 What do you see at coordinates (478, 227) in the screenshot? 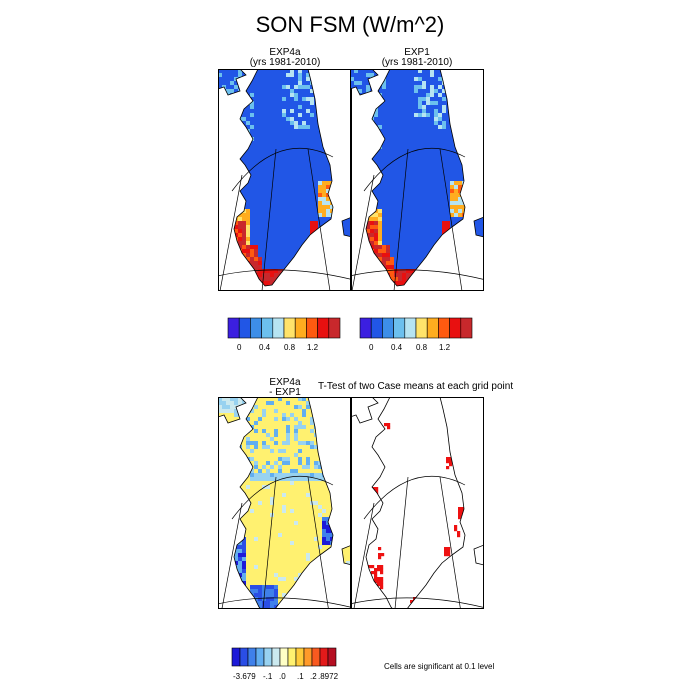
I see `iceland-coastline` at bounding box center [478, 227].